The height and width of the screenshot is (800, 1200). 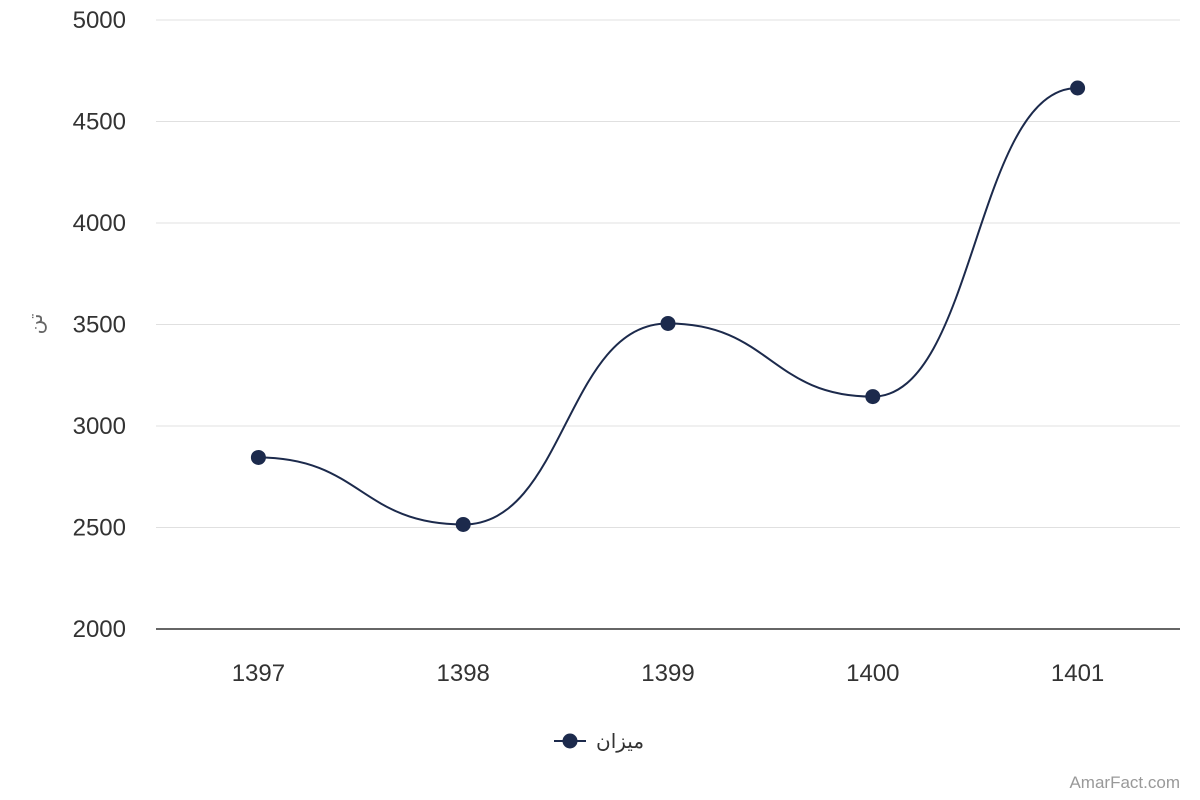 I want to click on x-axis-tick-labels: 1397 1398 1399 1400 1401, so click(x=668, y=673).